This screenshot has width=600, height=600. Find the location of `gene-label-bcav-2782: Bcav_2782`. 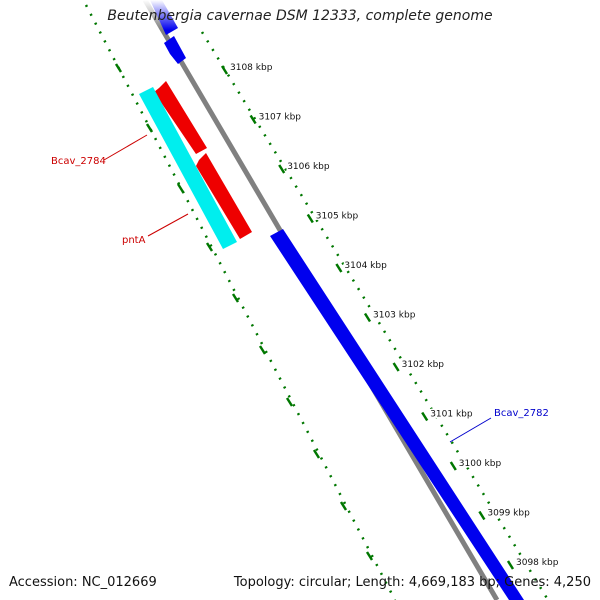

gene-label-bcav-2782: Bcav_2782 is located at coordinates (521, 413).